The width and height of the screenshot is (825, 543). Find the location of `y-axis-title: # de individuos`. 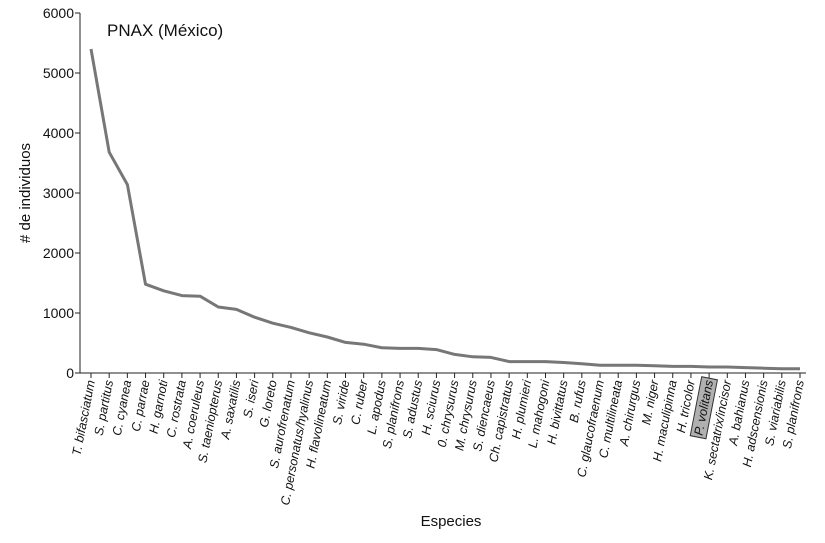

y-axis-title: # de individuos is located at coordinates (25, 193).